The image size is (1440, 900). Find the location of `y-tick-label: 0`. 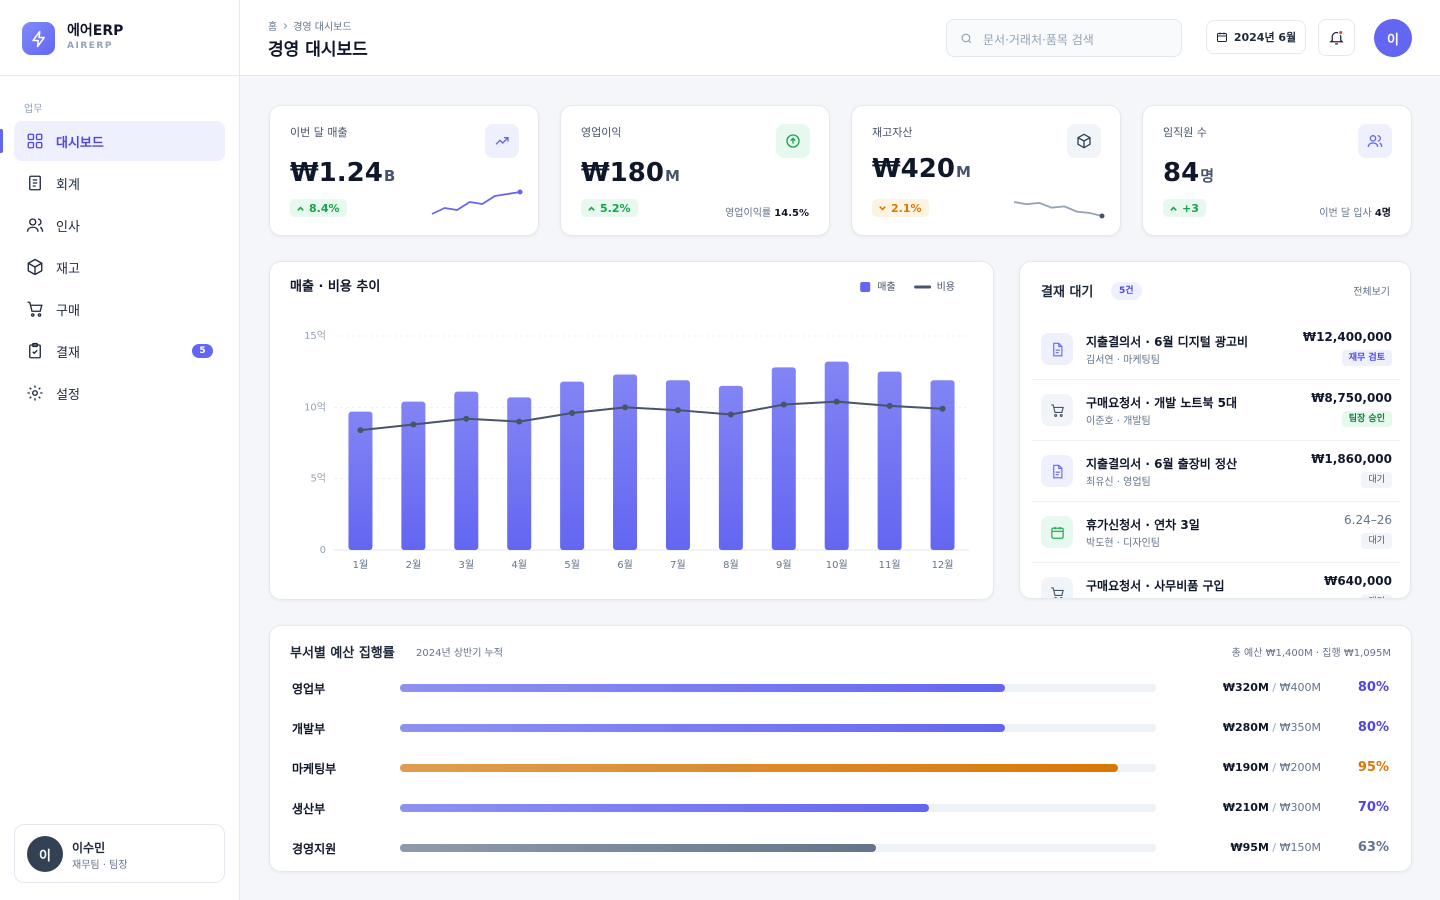

y-tick-label: 0 is located at coordinates (323, 550).